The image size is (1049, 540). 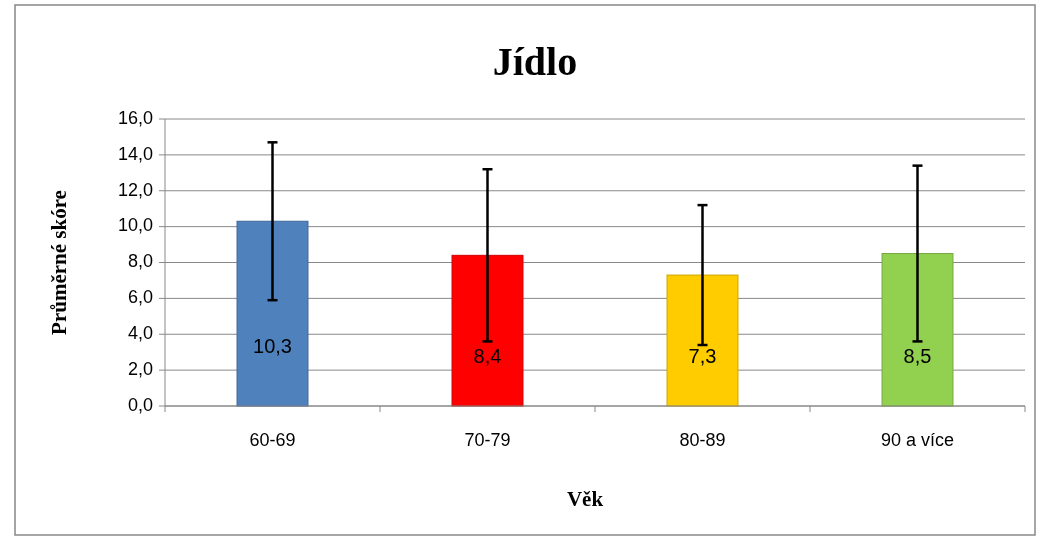 What do you see at coordinates (487, 356) in the screenshot?
I see `data-label: 8,4` at bounding box center [487, 356].